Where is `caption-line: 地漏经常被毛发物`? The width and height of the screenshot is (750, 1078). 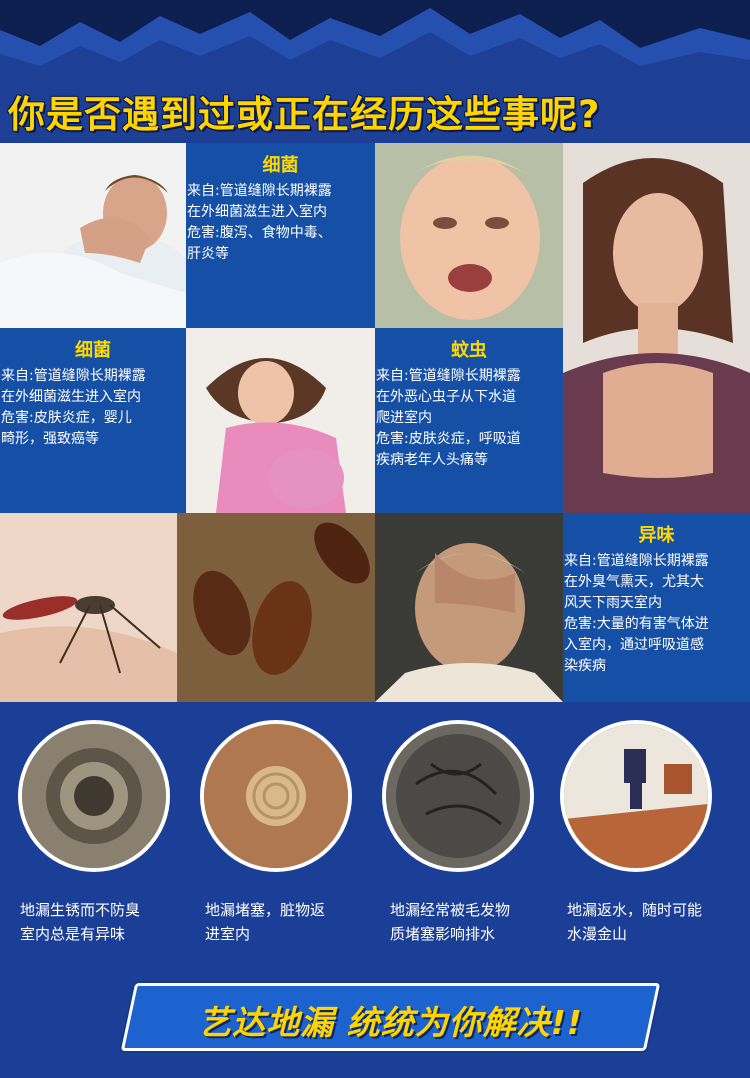 caption-line: 地漏经常被毛发物 is located at coordinates (450, 910).